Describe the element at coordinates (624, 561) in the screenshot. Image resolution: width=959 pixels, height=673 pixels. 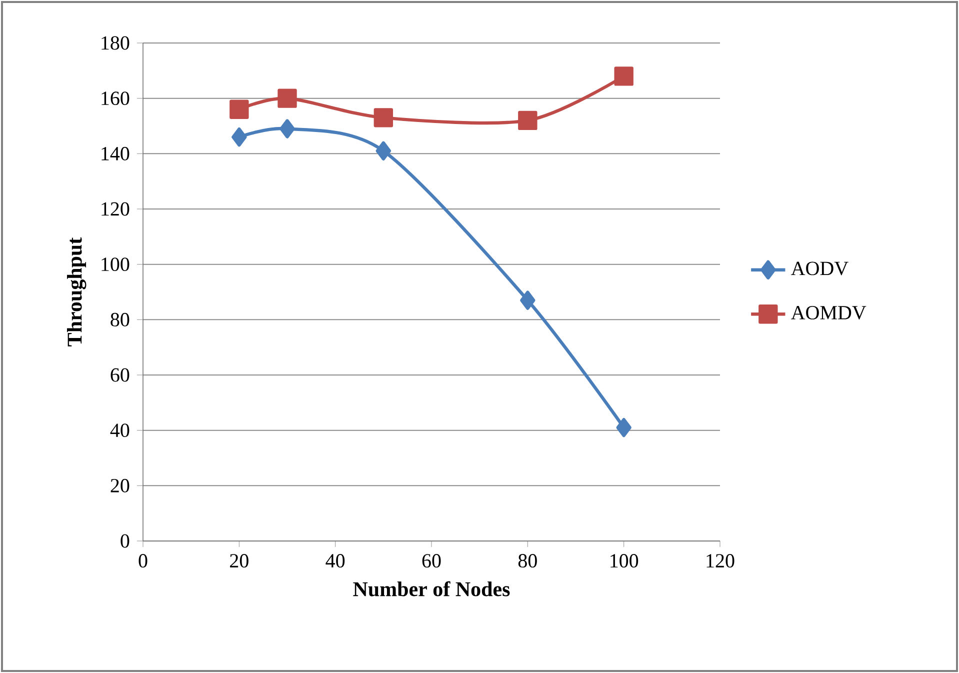
I see `x-tick-label: 100` at that location.